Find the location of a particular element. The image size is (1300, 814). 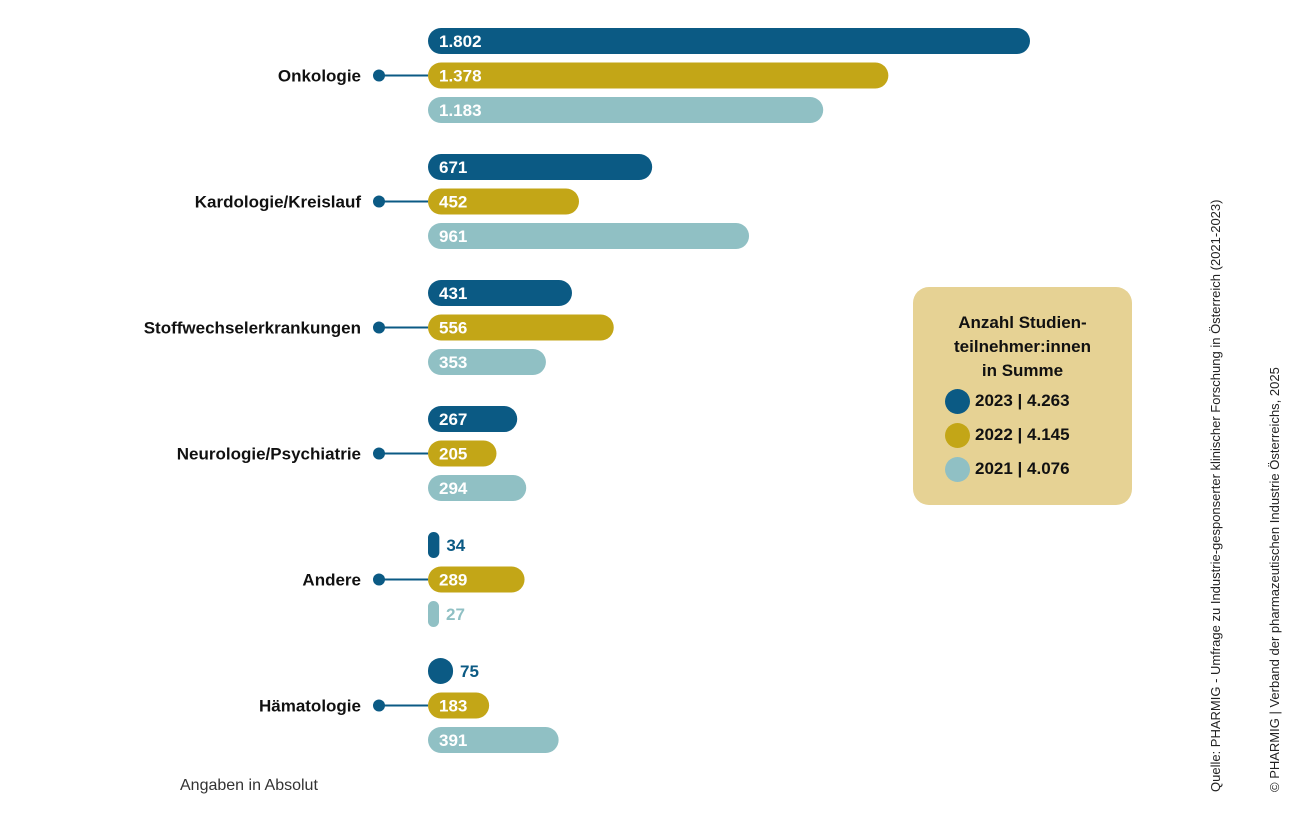

value-label-2021-kardologie-kreislauf: 961 is located at coordinates (453, 236).